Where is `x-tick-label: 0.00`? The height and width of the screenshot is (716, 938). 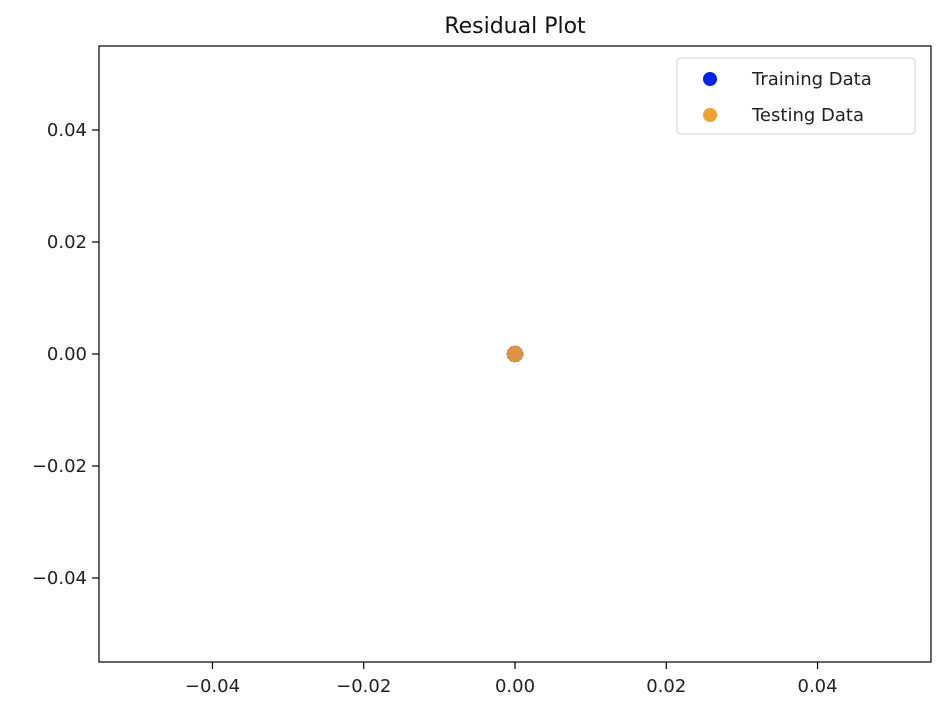 x-tick-label: 0.00 is located at coordinates (515, 686).